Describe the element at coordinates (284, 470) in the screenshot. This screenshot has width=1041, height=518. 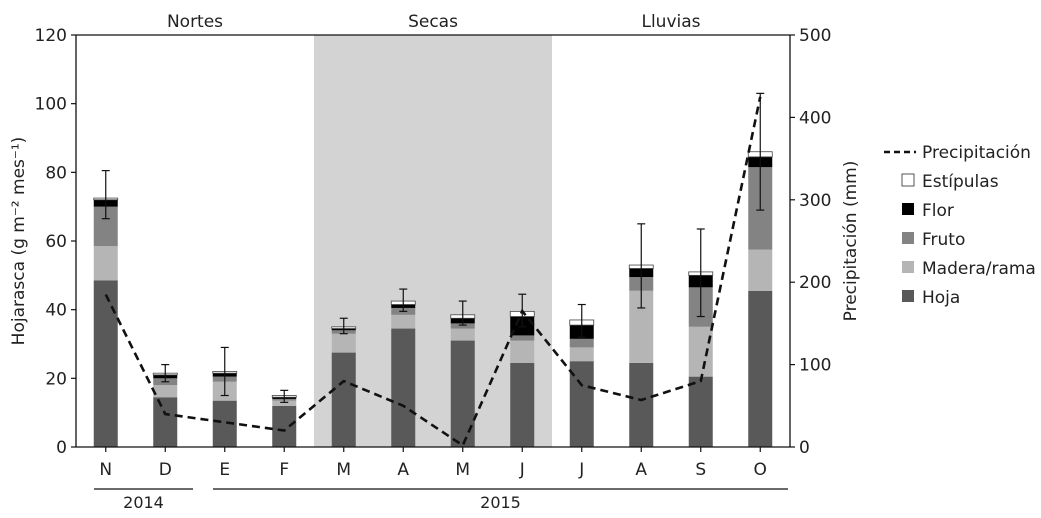
I see `x-tick-label-3: F` at that location.